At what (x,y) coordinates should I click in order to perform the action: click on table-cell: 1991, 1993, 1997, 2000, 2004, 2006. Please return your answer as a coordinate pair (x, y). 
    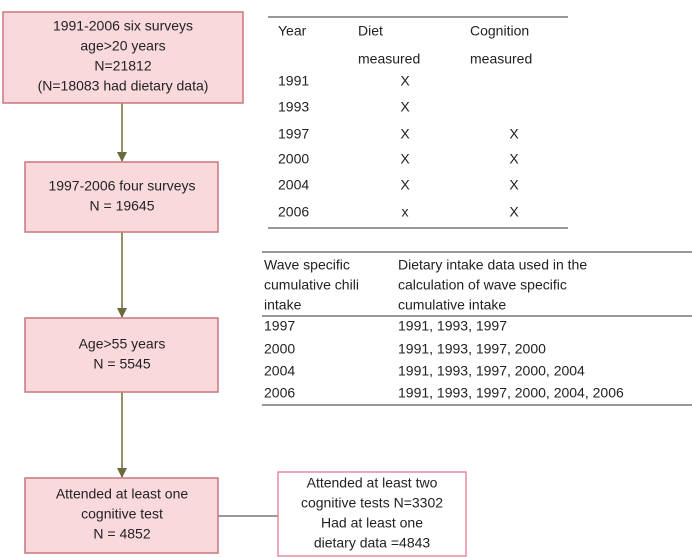
    Looking at the image, I should click on (511, 393).